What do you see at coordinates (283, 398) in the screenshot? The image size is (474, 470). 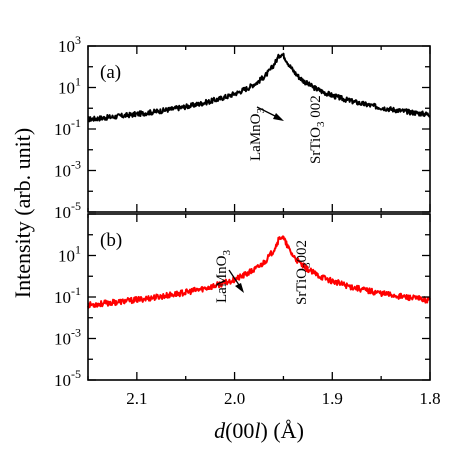 I see `x-tick-labels: 2.1 2.0 1.9 1.8` at bounding box center [283, 398].